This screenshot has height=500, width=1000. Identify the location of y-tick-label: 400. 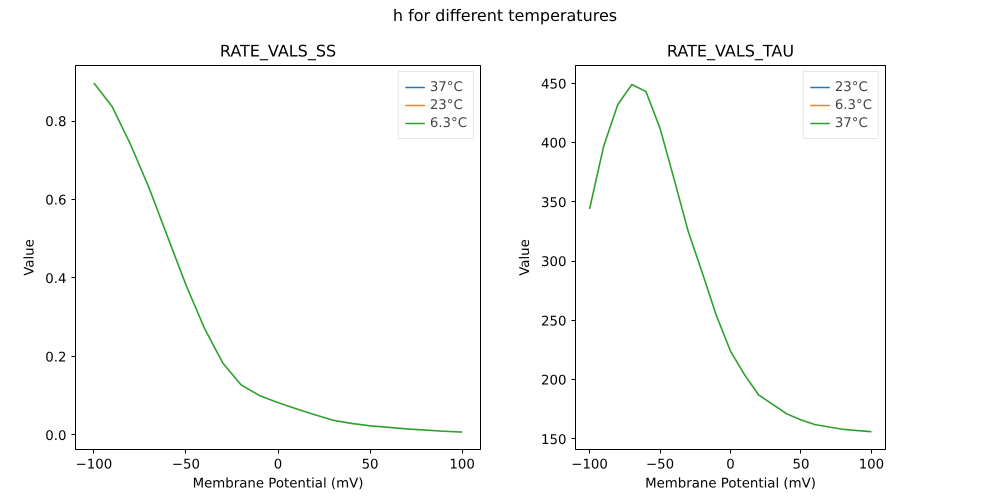
(554, 144).